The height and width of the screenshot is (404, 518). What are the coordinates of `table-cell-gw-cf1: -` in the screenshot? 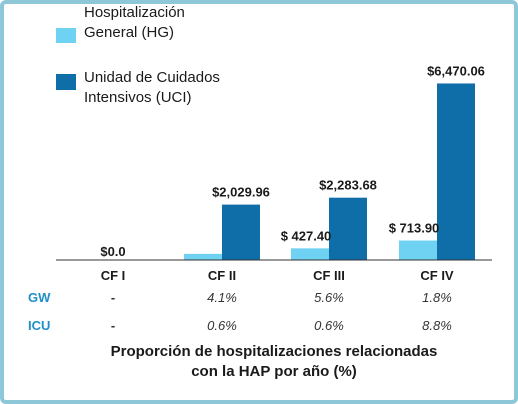 It's located at (113, 297).